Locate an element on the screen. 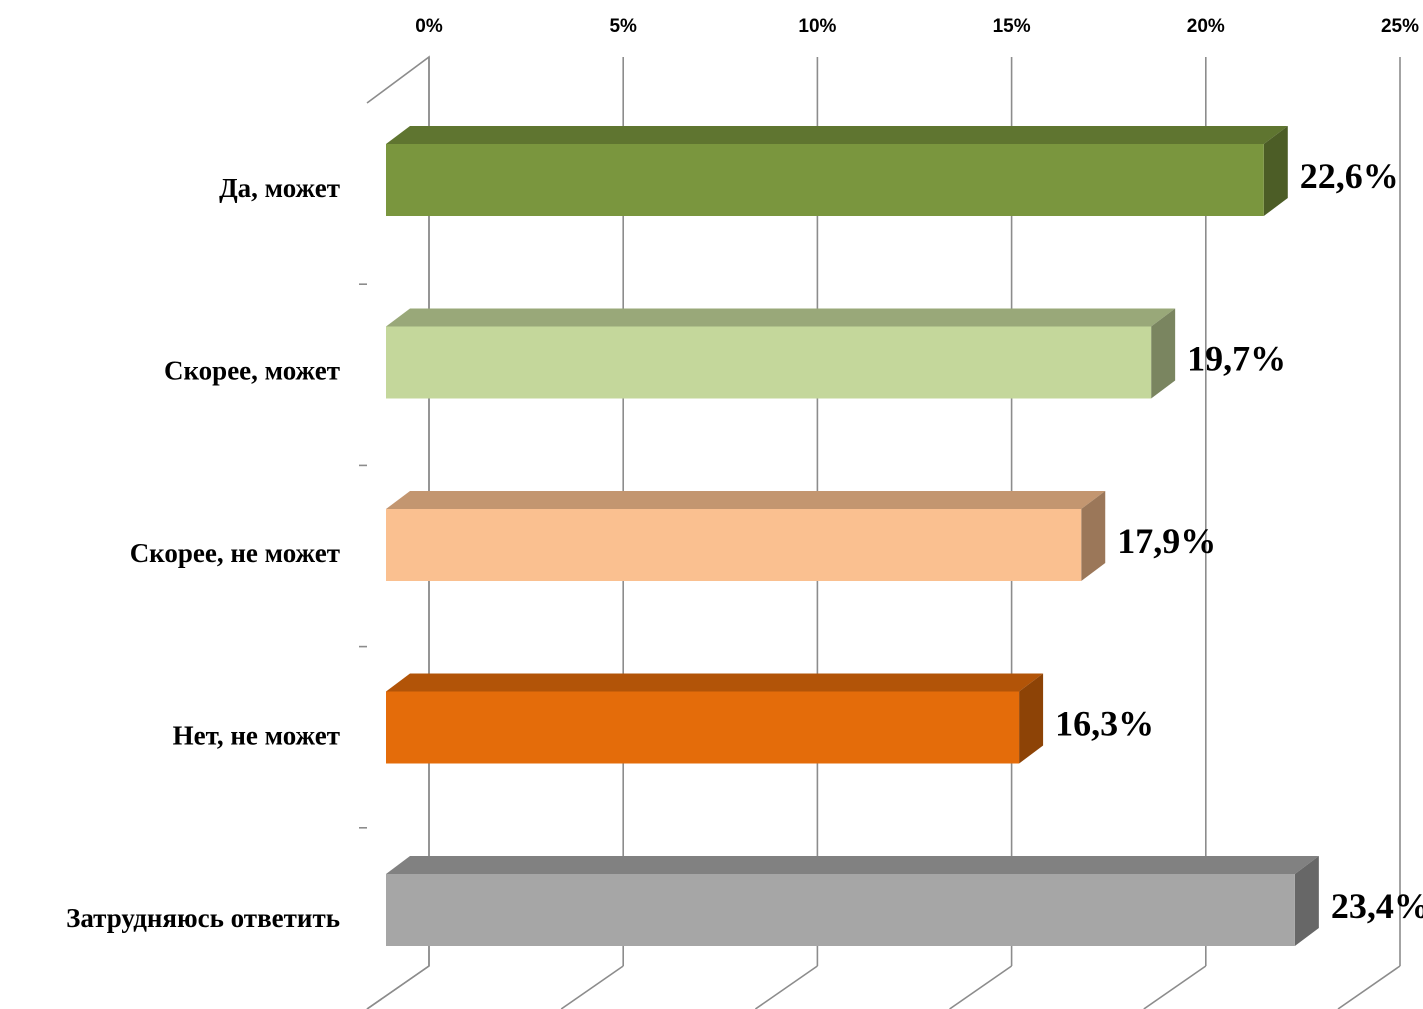 The width and height of the screenshot is (1423, 1009). data-label: 22,6% is located at coordinates (1349, 176).